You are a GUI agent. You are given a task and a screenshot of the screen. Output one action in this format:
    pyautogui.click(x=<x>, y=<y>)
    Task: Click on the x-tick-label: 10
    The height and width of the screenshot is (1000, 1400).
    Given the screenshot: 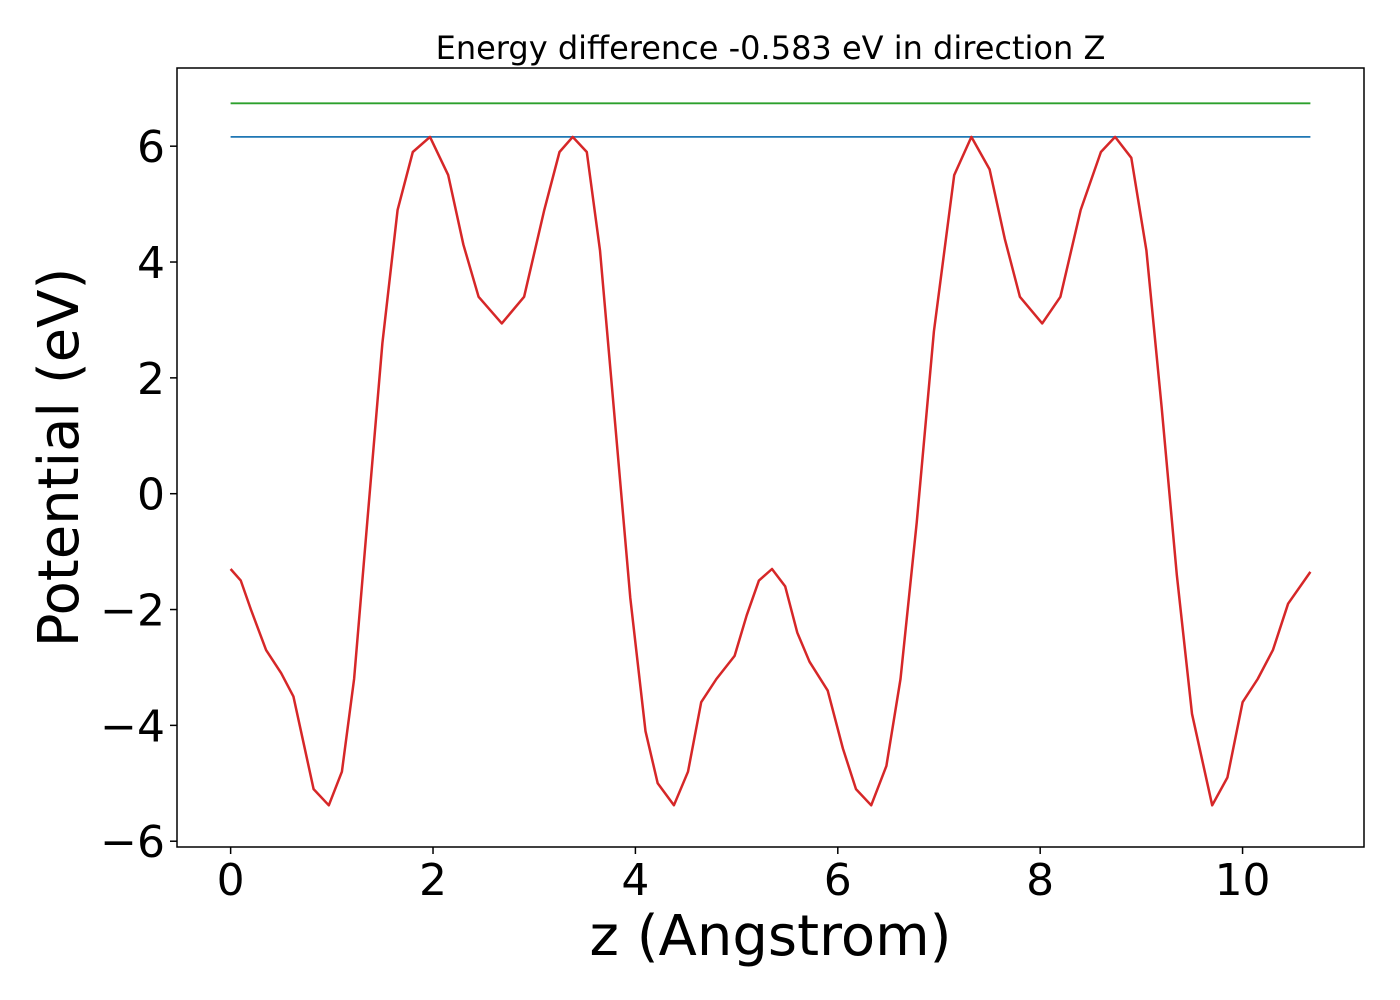 What is the action you would take?
    pyautogui.click(x=1243, y=880)
    